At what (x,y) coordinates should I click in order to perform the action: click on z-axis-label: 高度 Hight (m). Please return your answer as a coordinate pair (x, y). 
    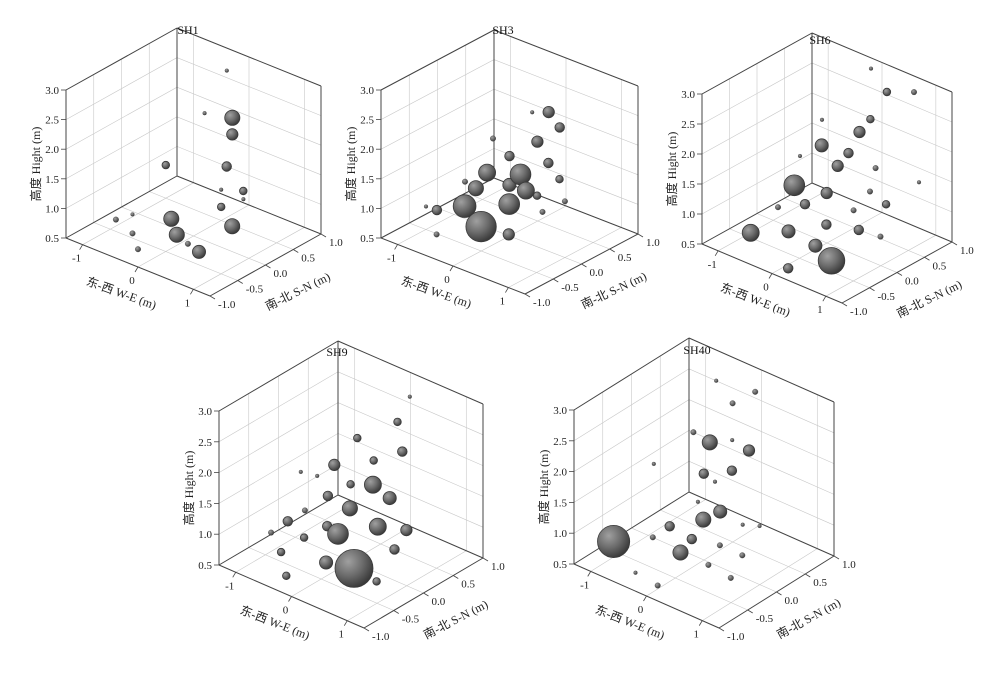
    Looking at the image, I should click on (671, 169).